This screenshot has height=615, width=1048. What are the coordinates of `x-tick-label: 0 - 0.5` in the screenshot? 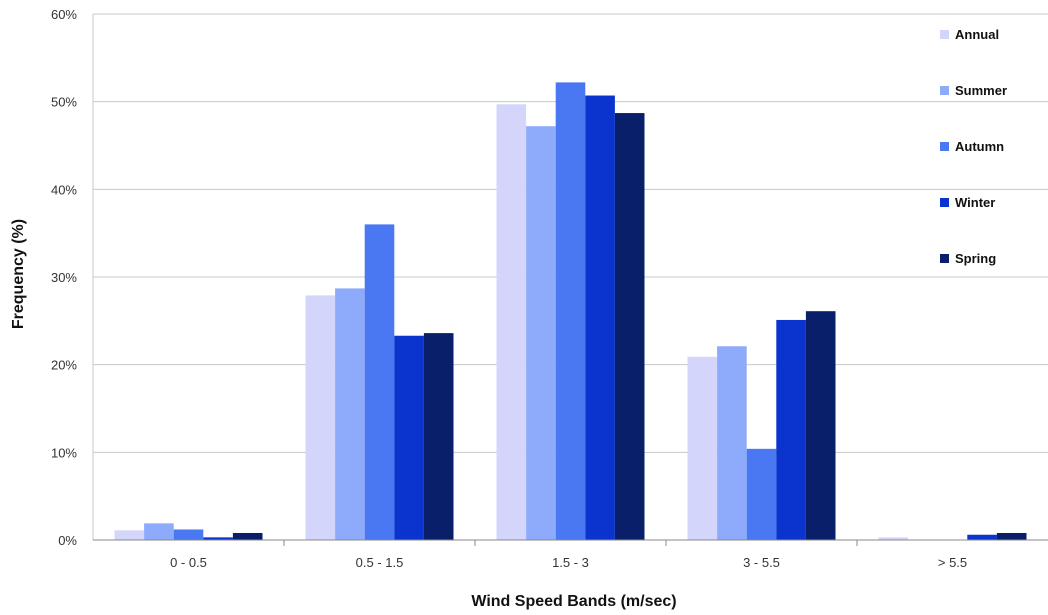 It's located at (188, 562).